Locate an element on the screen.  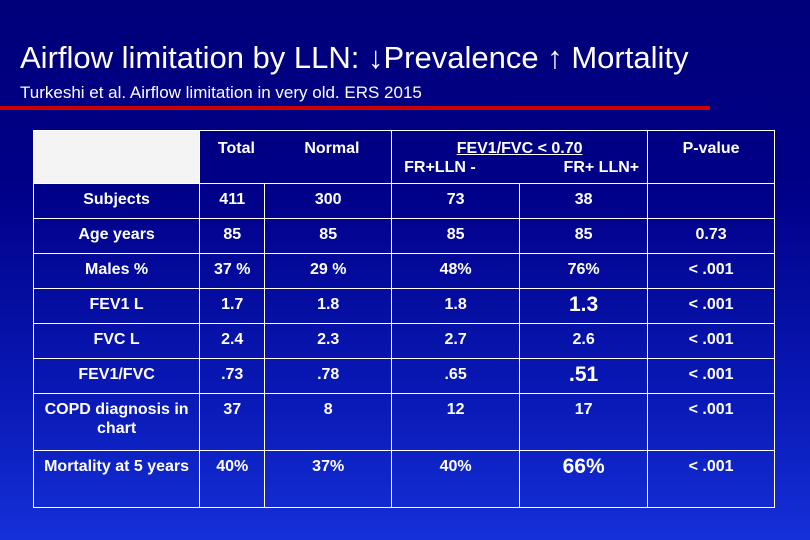
cell-pvalue: 0.73 is located at coordinates (711, 236).